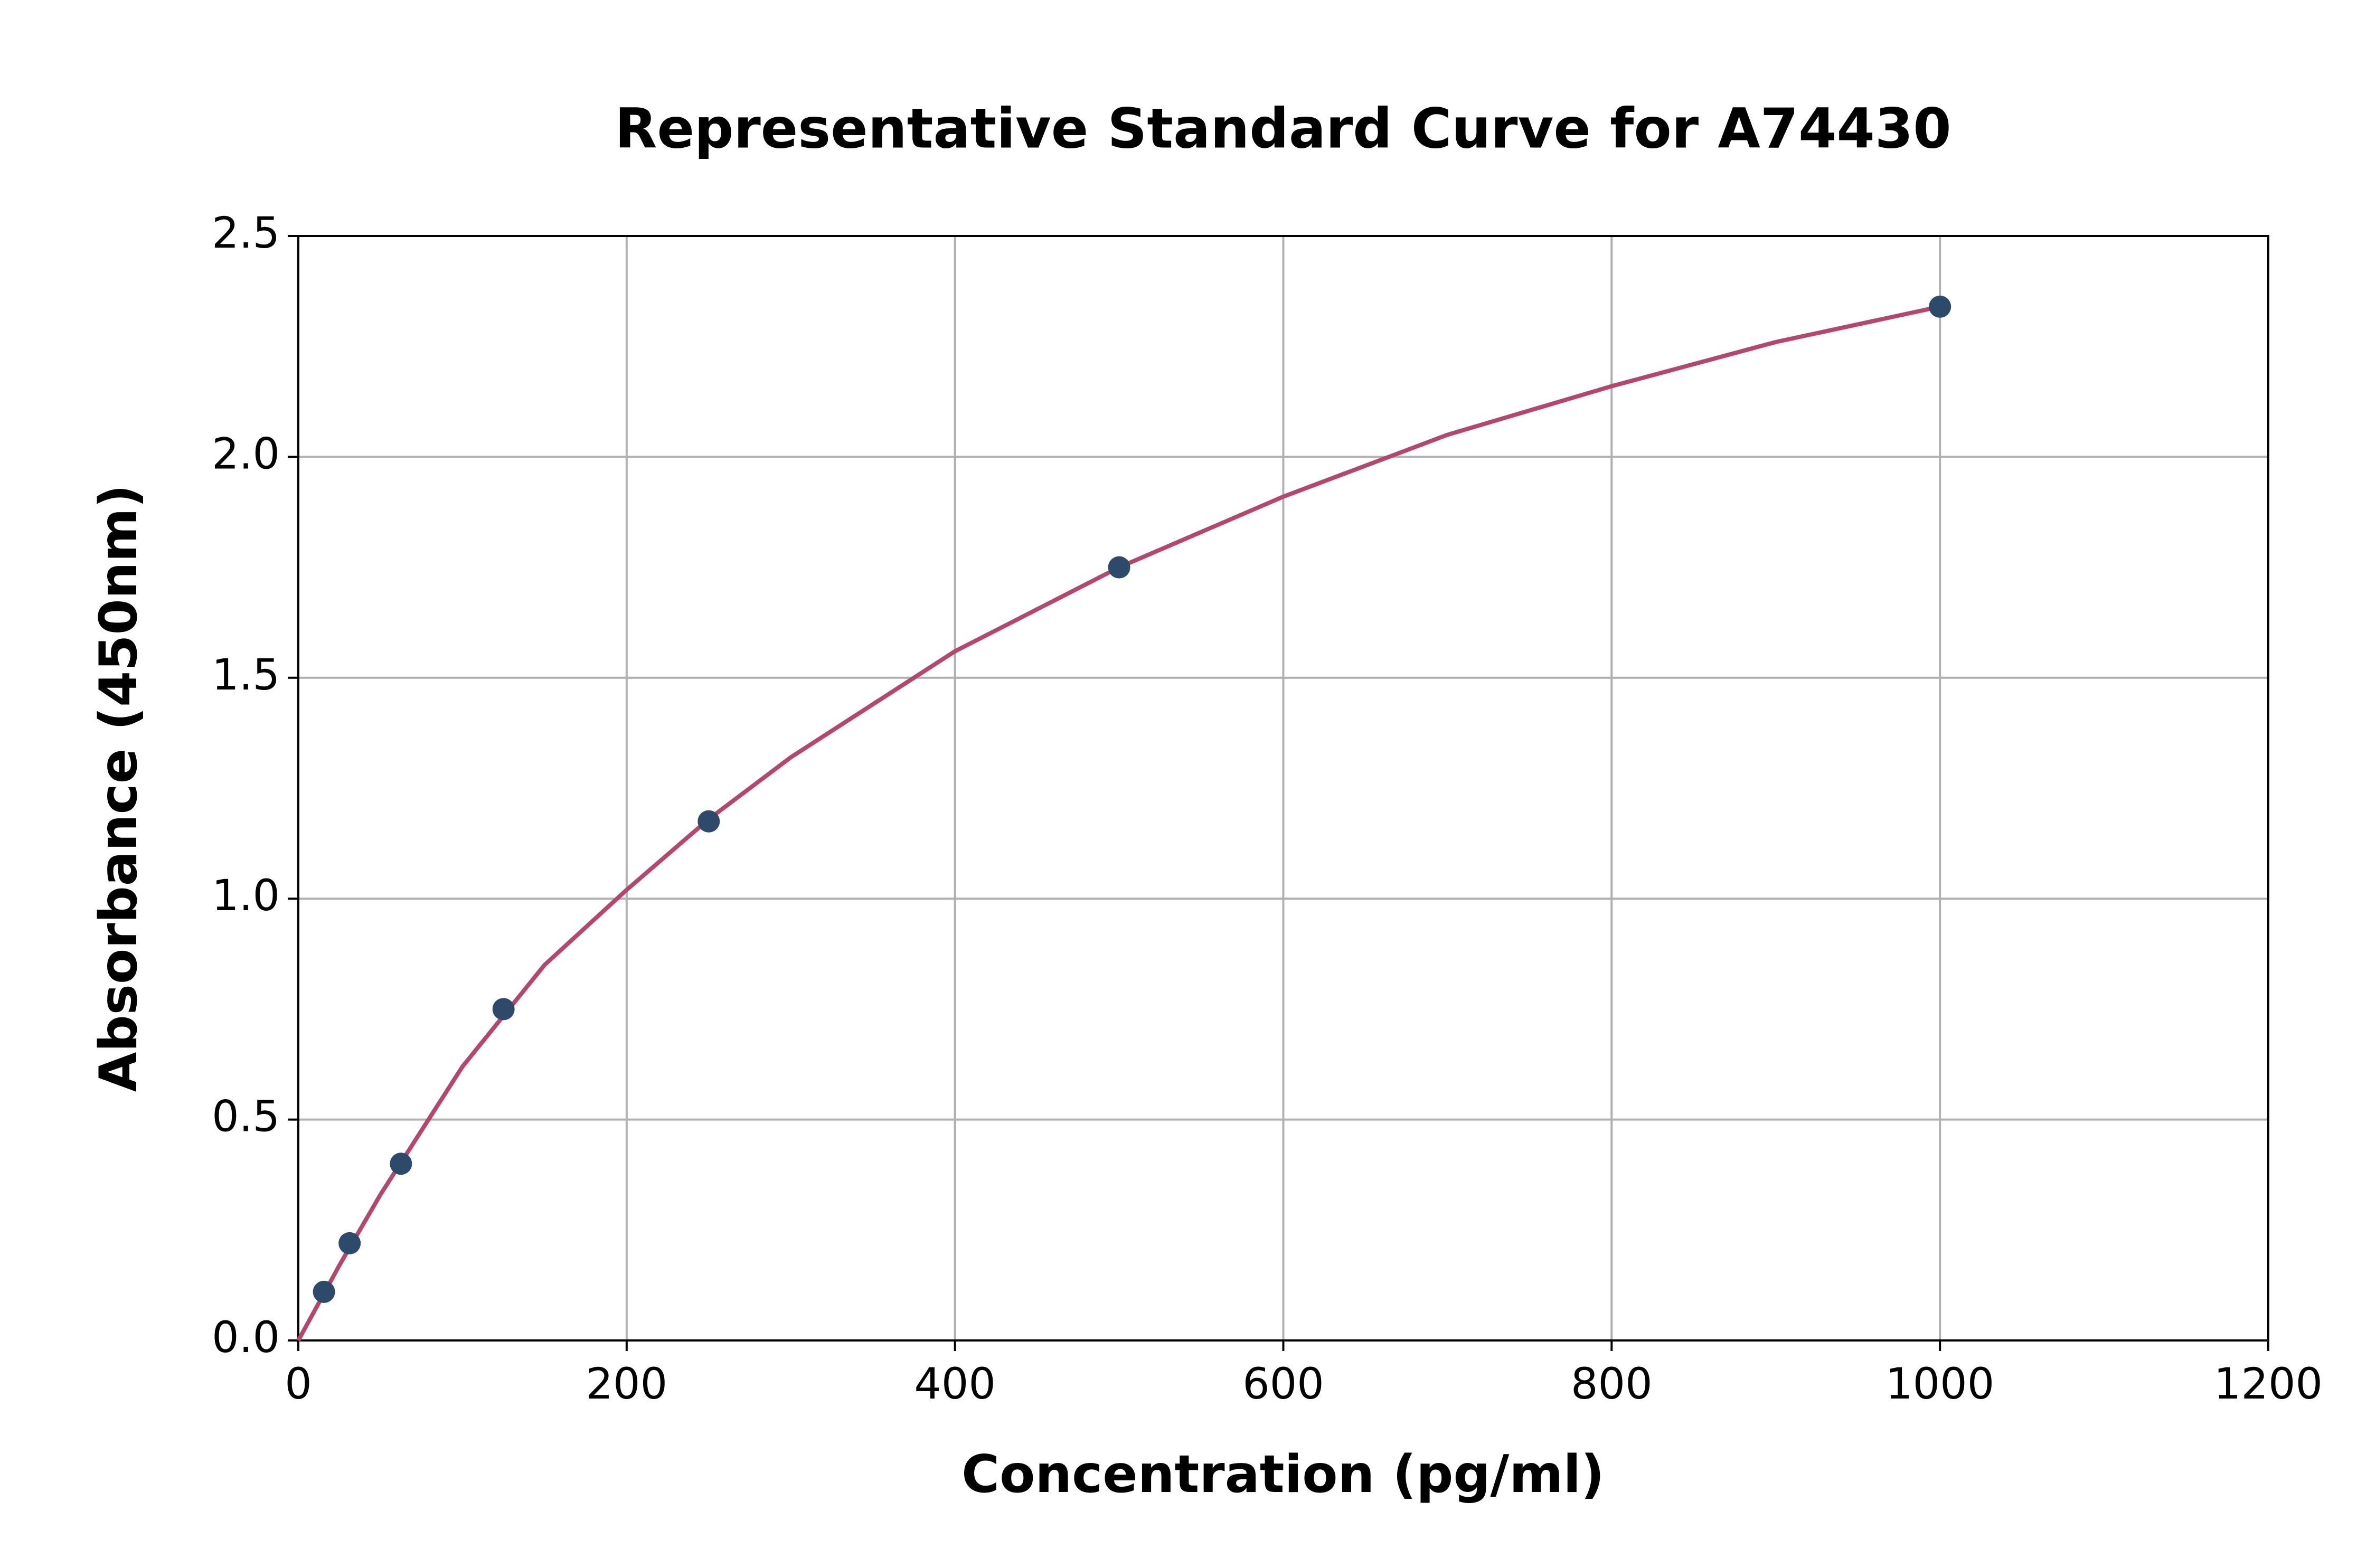 The width and height of the screenshot is (2376, 1568). I want to click on y-tick-label: 0.0, so click(246, 1338).